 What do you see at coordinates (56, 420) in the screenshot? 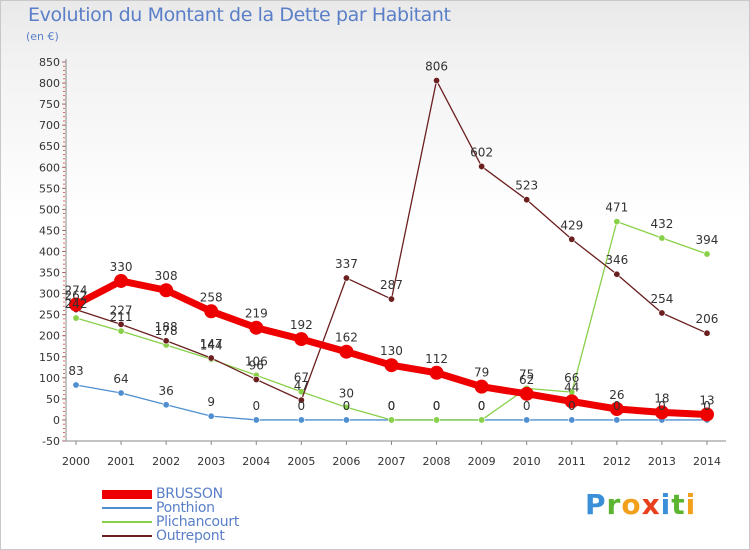
I see `y-tick-label: 0` at bounding box center [56, 420].